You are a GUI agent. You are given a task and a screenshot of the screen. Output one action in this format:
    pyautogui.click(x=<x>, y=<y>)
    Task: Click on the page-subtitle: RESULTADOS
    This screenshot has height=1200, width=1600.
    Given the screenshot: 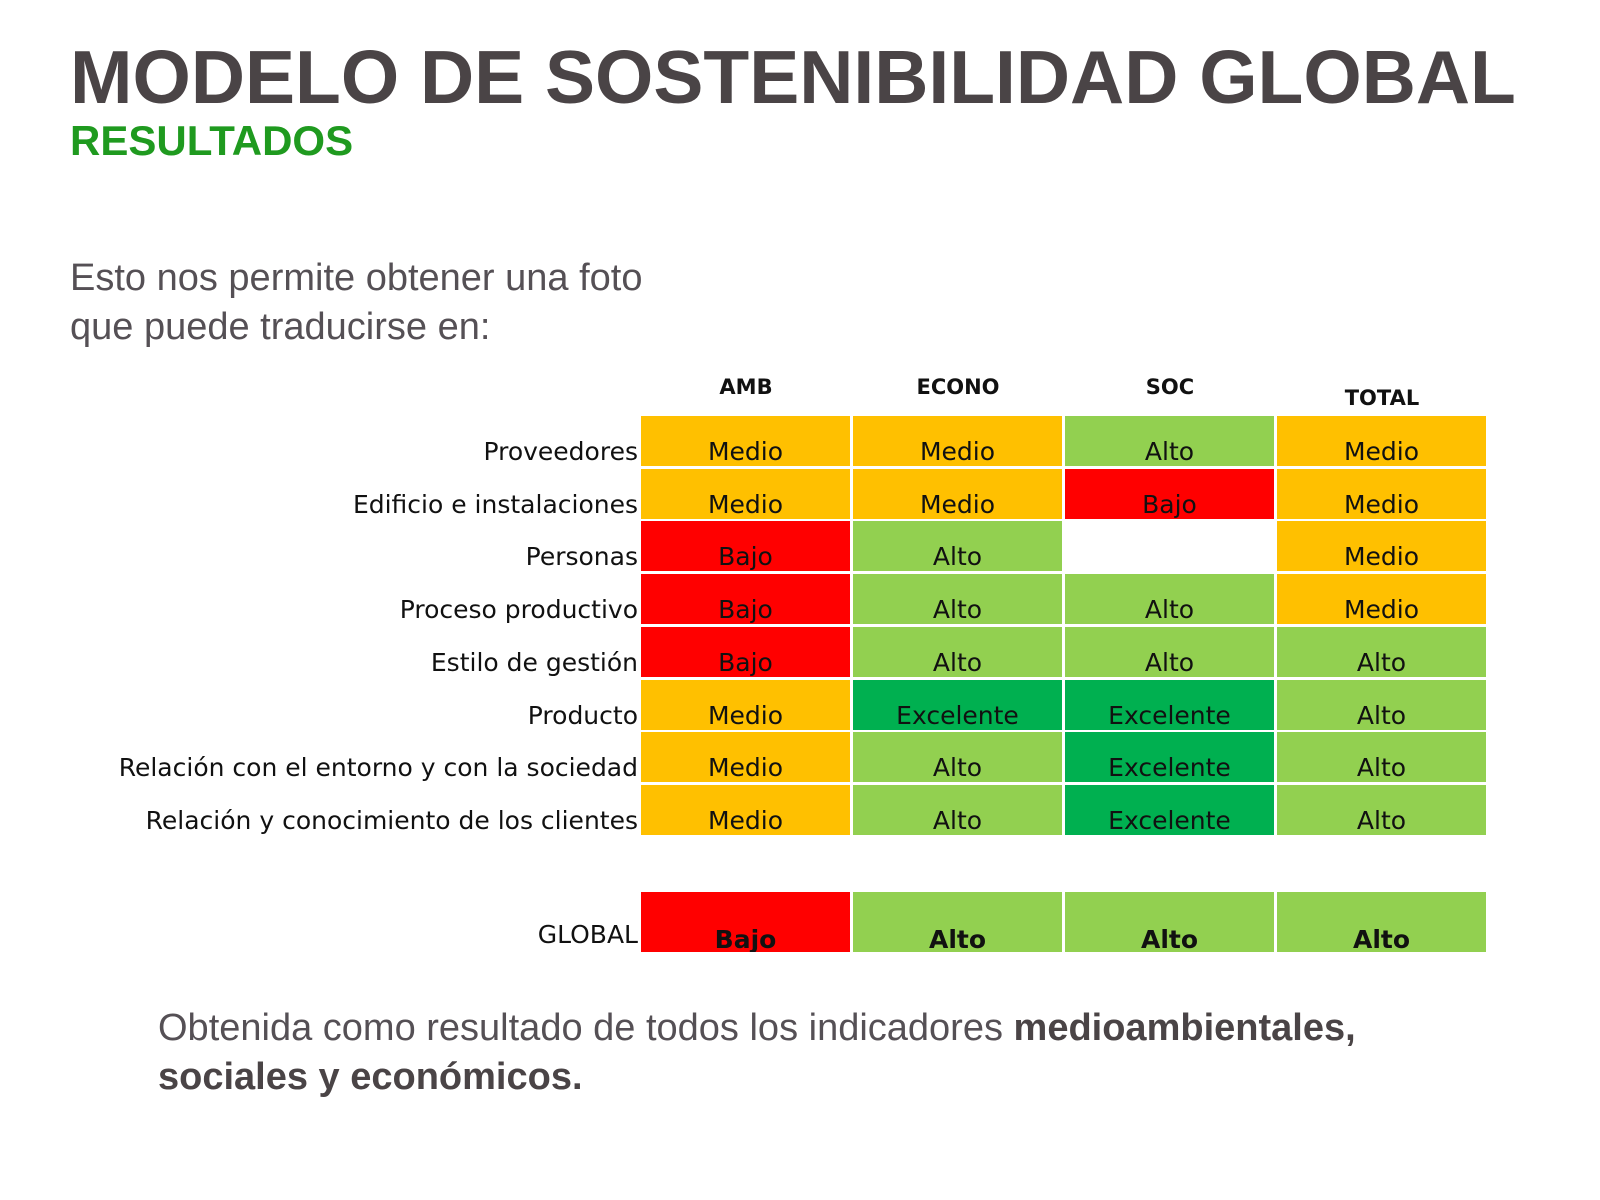 What is the action you would take?
    pyautogui.click(x=212, y=140)
    